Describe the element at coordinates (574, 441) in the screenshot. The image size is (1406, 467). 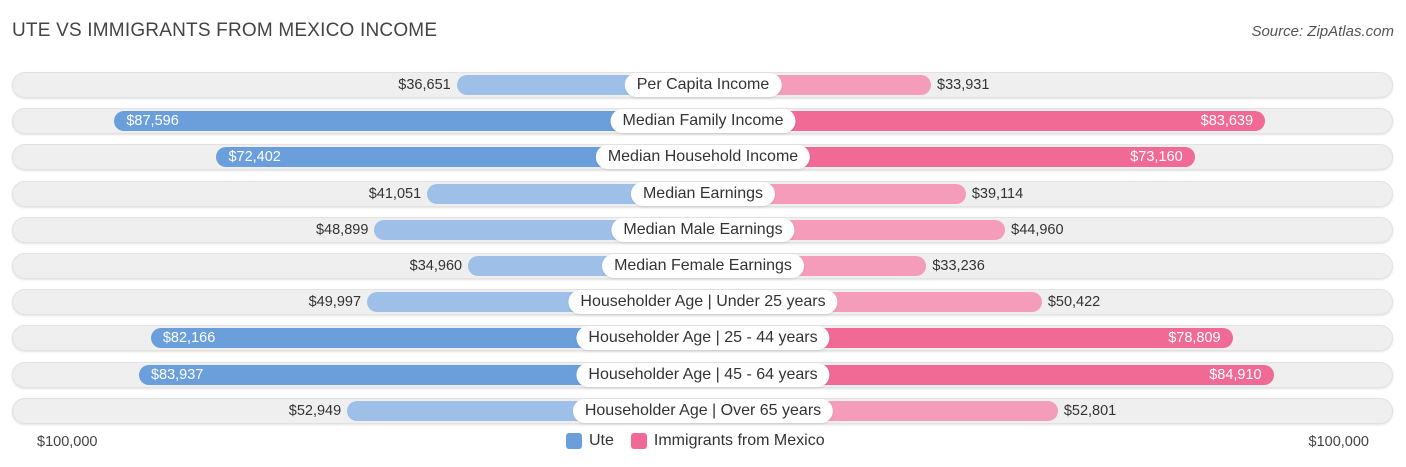
I see `legend-swatch-ute` at that location.